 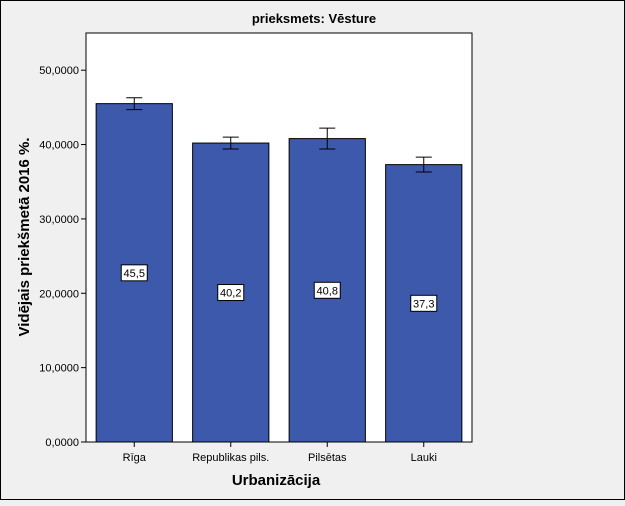 What do you see at coordinates (59, 294) in the screenshot?
I see `y-tick-label: 20,0000` at bounding box center [59, 294].